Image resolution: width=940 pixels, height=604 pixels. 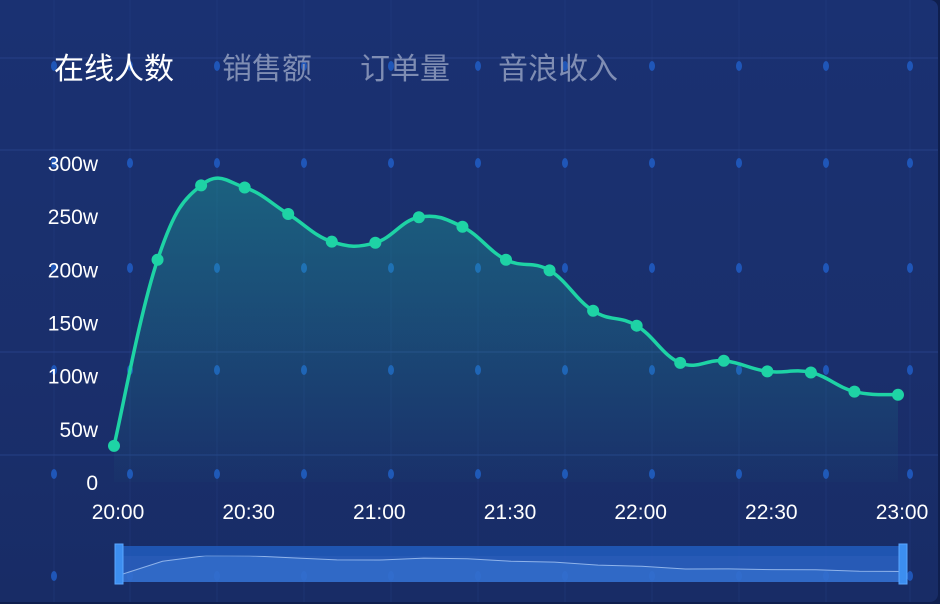 What do you see at coordinates (119, 564) in the screenshot?
I see `slider-handle-left` at bounding box center [119, 564].